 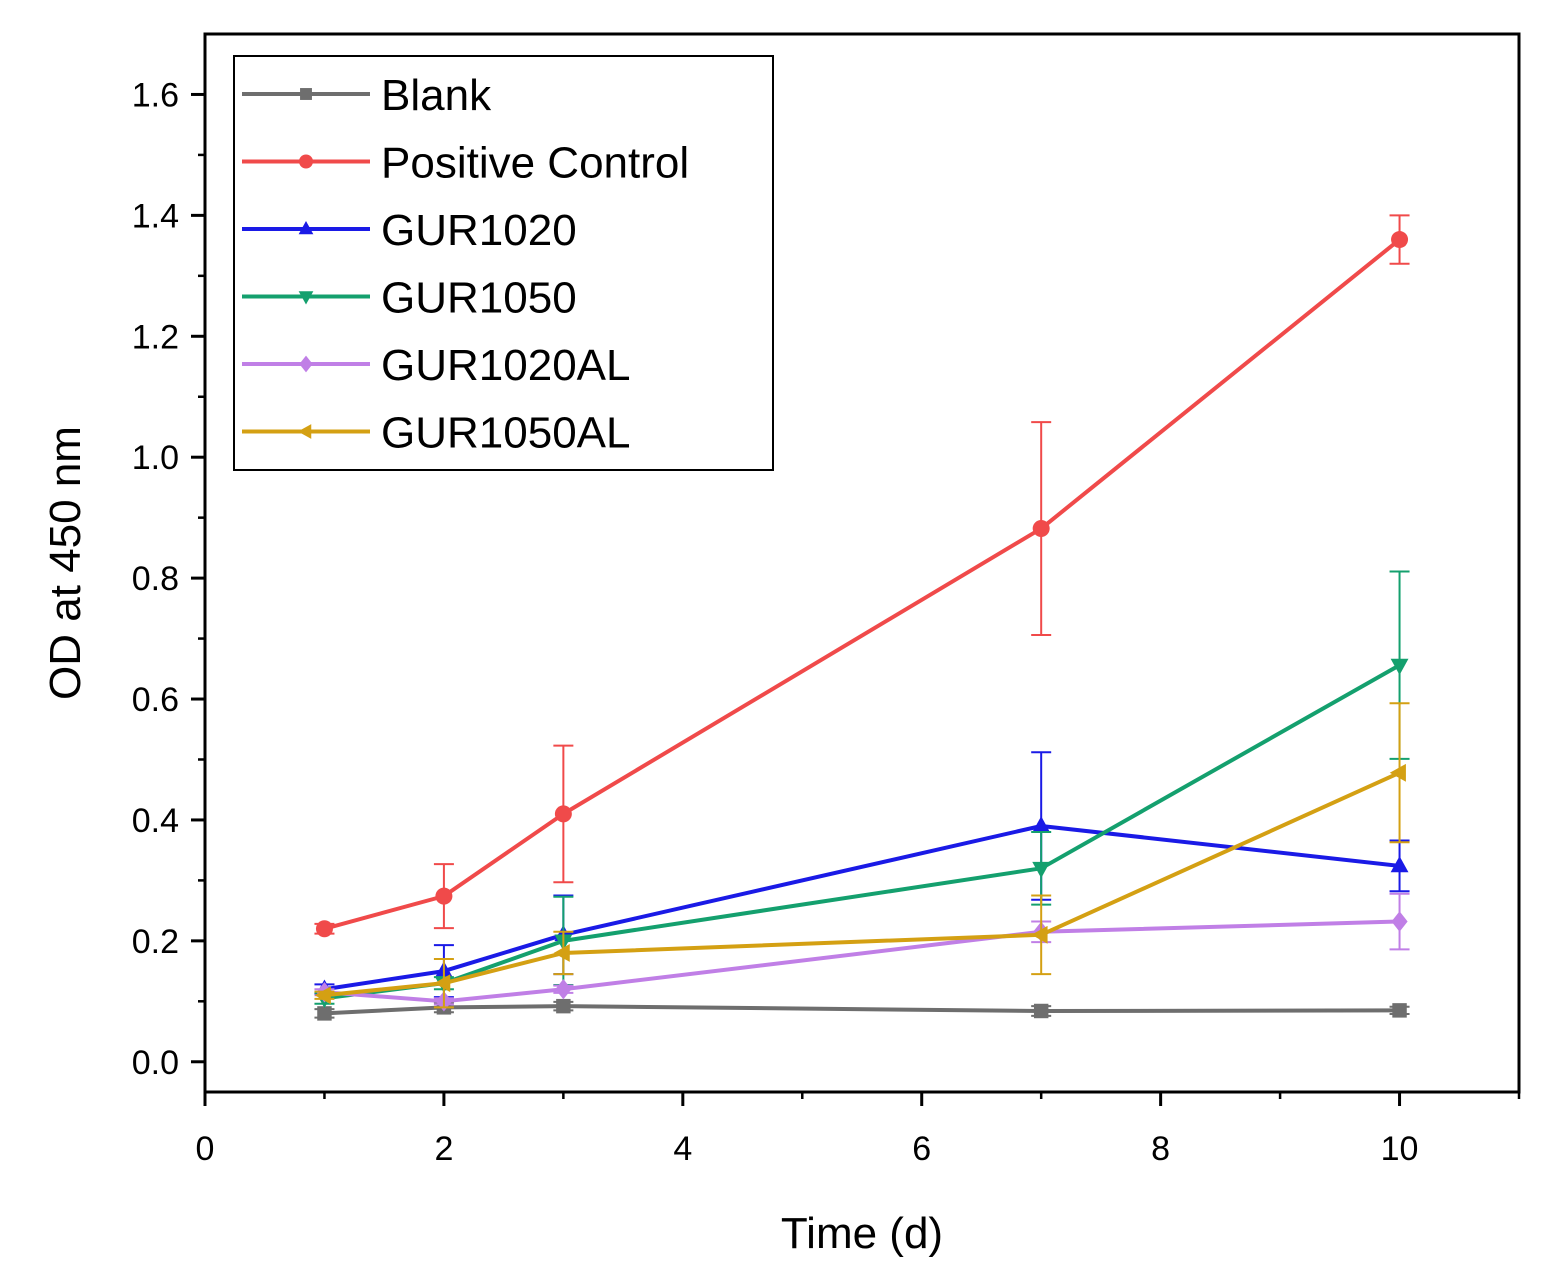 What do you see at coordinates (155, 458) in the screenshot?
I see `y-tick-label: 1.0` at bounding box center [155, 458].